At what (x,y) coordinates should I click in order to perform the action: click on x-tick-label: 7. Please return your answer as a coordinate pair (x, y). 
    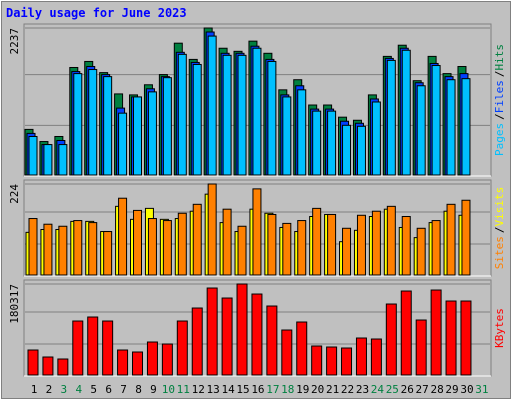
    Looking at the image, I should click on (123, 389).